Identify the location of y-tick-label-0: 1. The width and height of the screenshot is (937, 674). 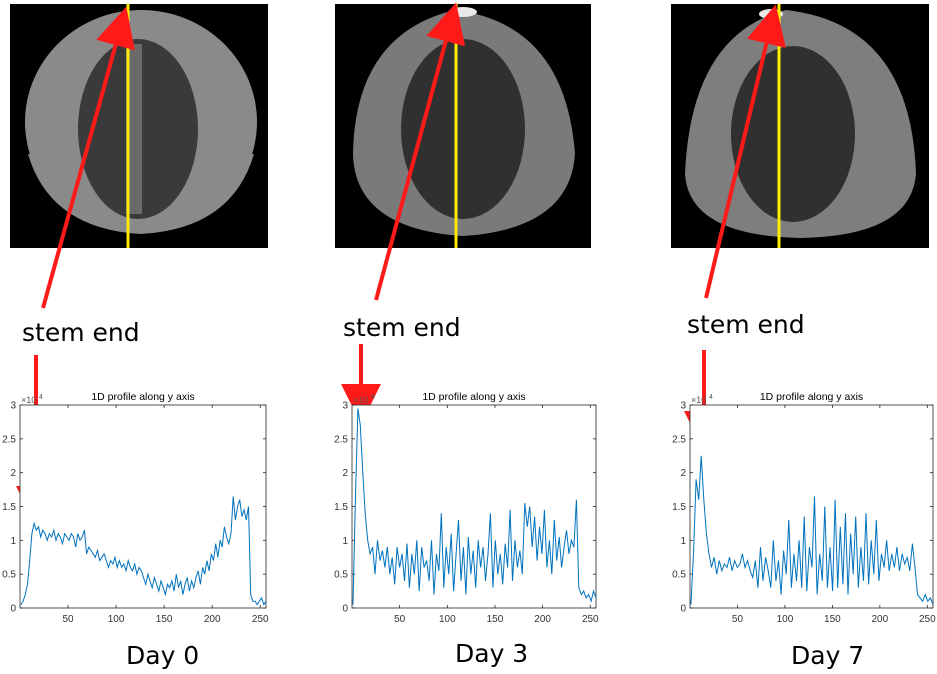
(13, 541).